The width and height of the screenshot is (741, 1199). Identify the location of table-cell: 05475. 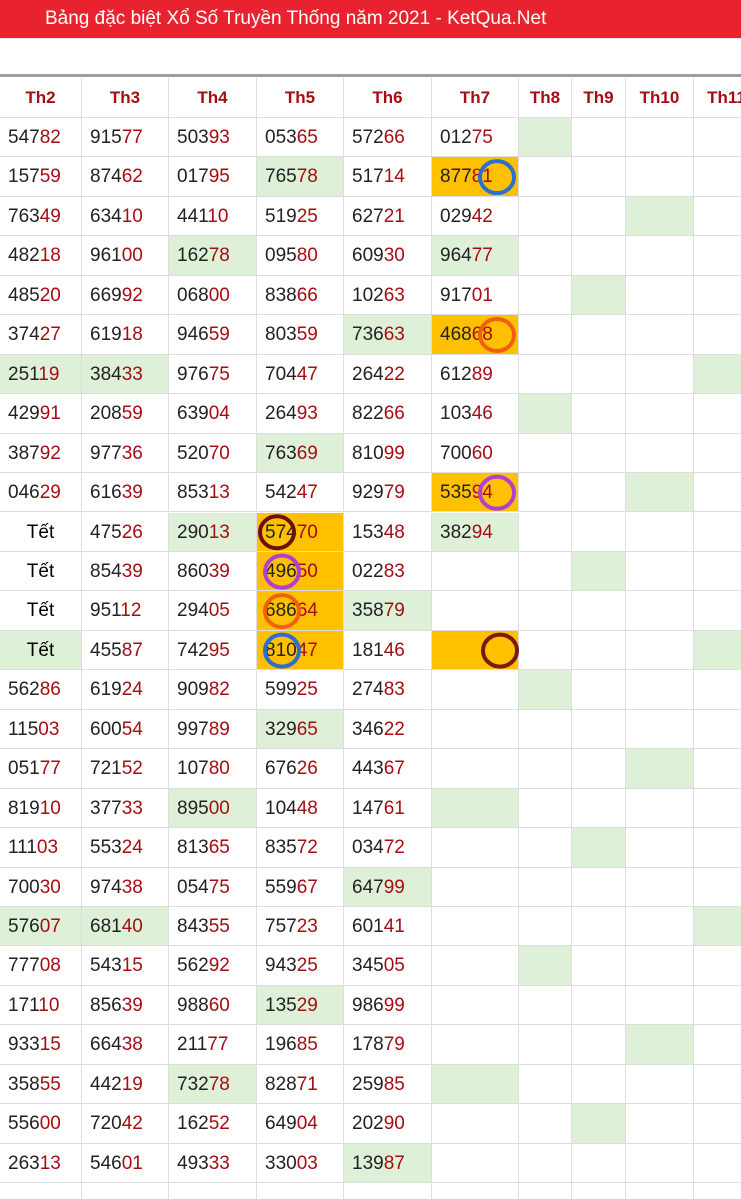
(213, 887).